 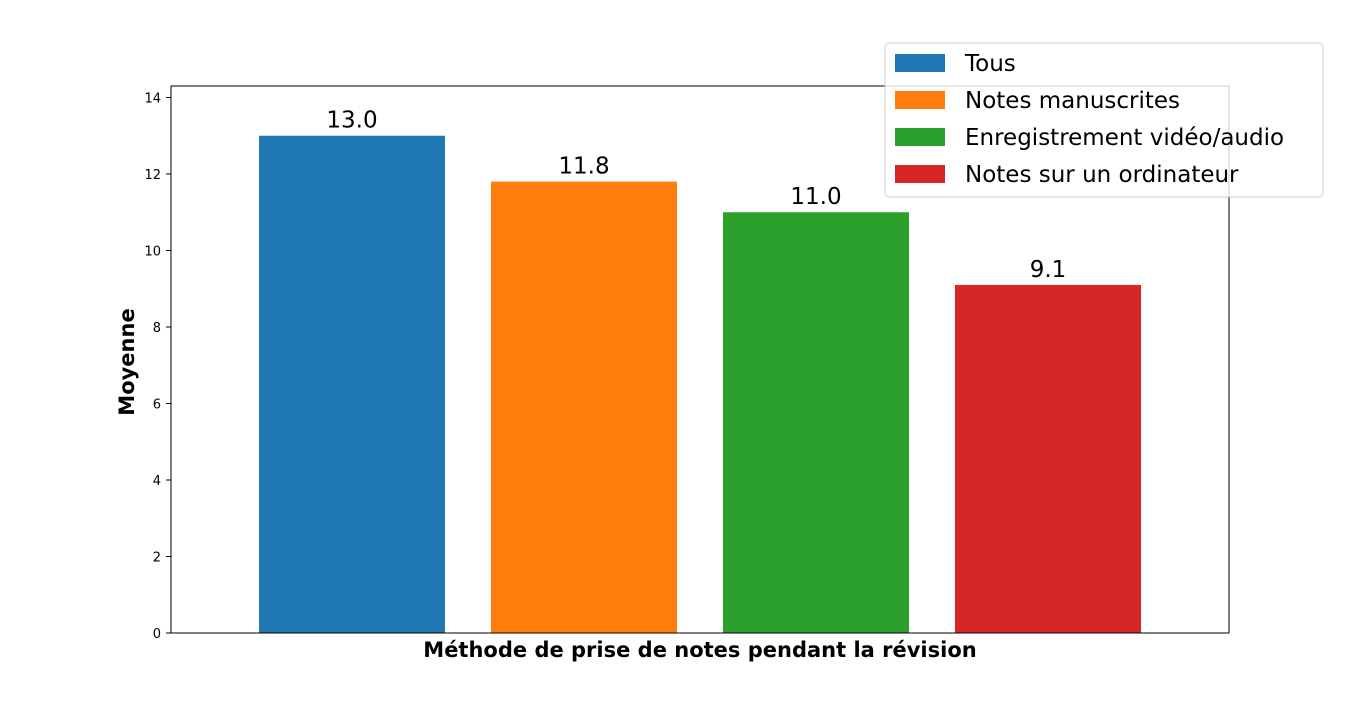 I want to click on y-tick-label: 14, so click(x=152, y=98).